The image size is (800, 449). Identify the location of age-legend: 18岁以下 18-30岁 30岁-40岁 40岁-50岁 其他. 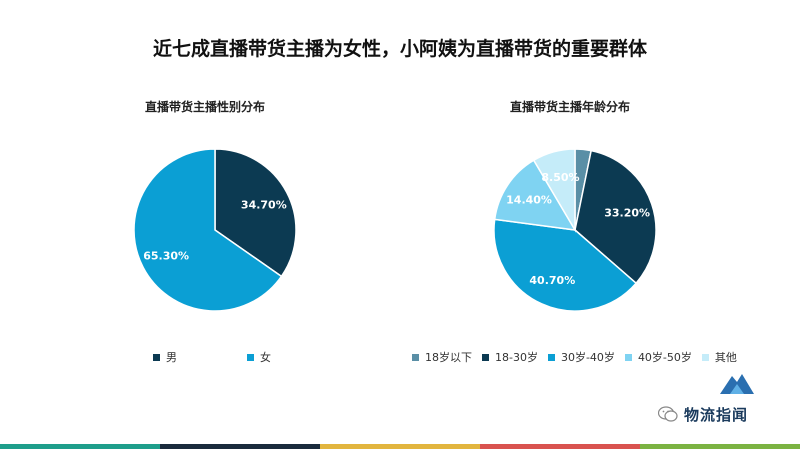
(579, 357).